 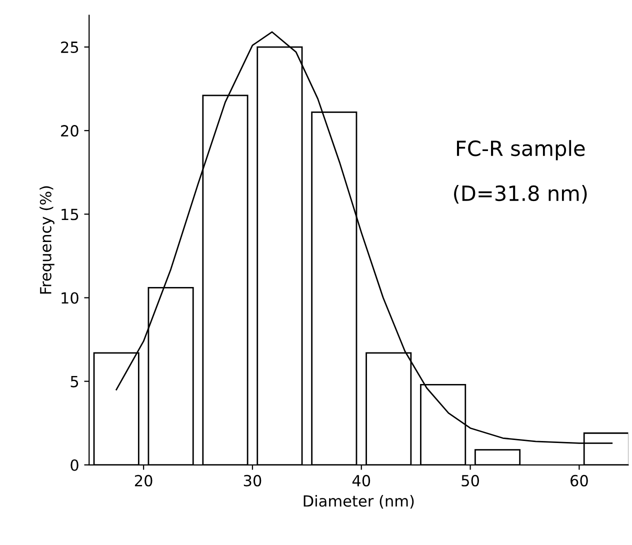 I want to click on x-tick-label: 50, so click(x=470, y=480).